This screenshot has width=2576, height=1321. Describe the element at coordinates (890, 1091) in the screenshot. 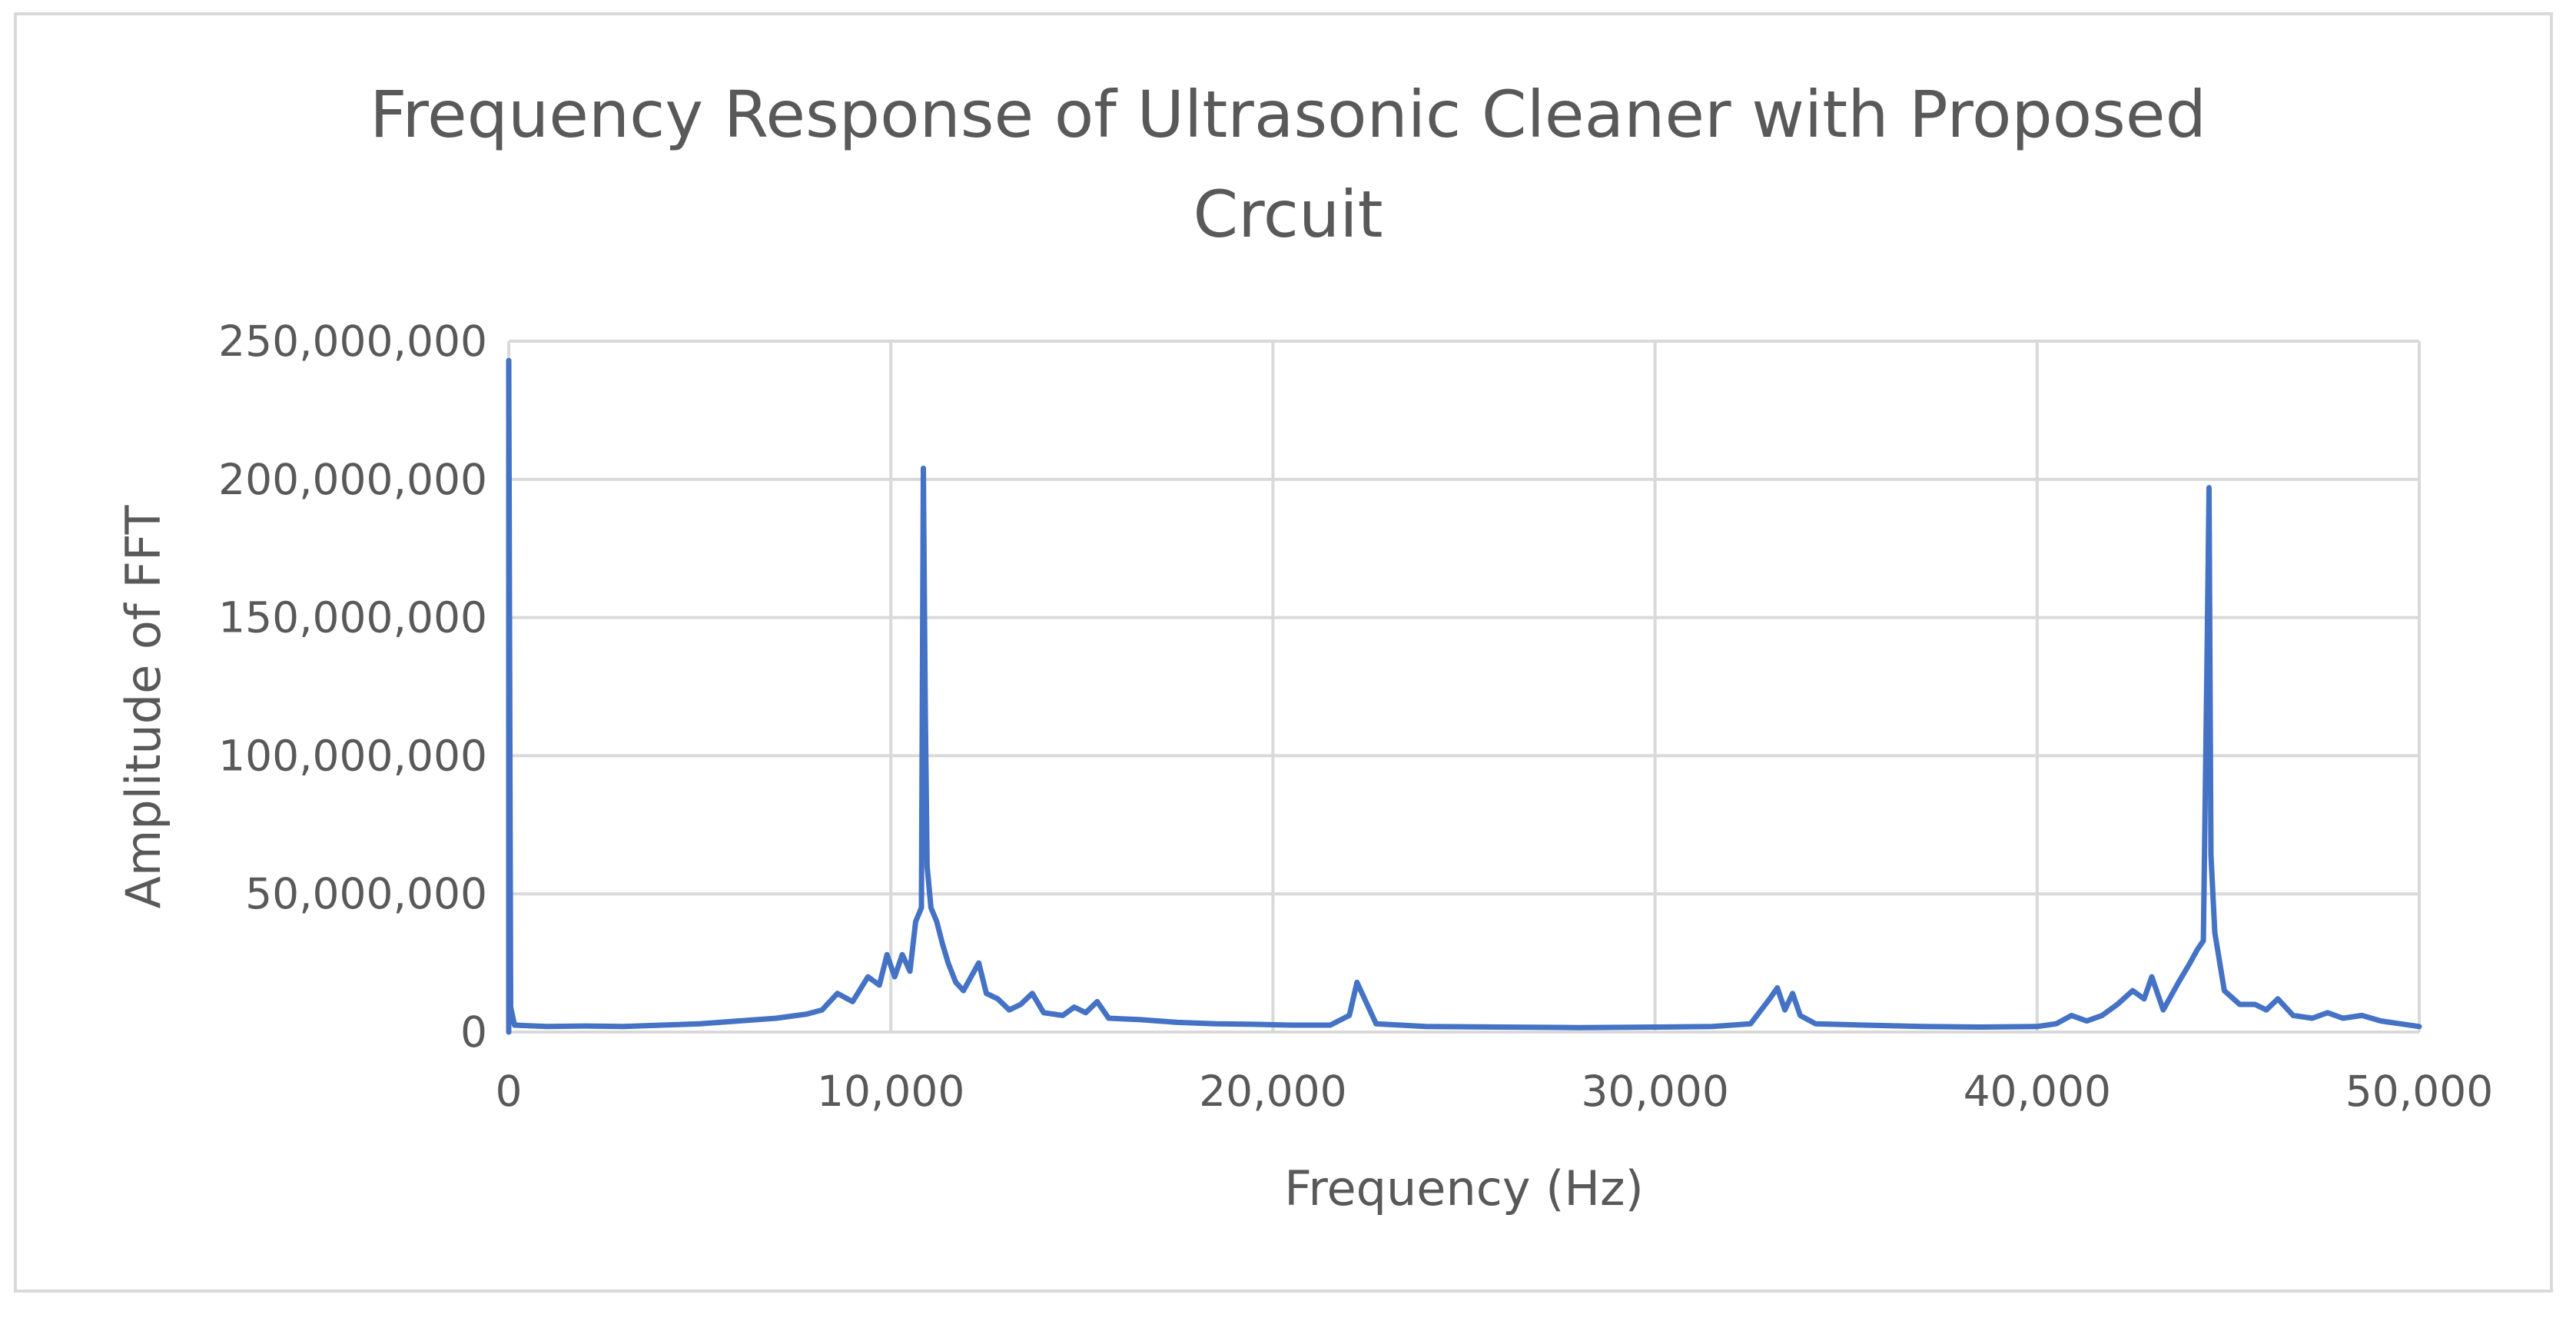

I see `x-tick-label: 10,000` at that location.